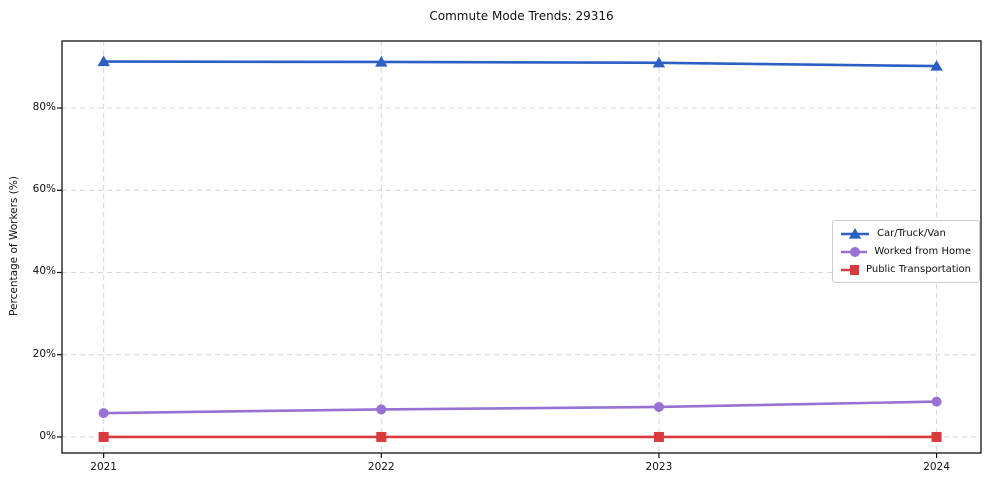 The width and height of the screenshot is (990, 490). What do you see at coordinates (659, 467) in the screenshot?
I see `x-tick-label: 2023` at bounding box center [659, 467].